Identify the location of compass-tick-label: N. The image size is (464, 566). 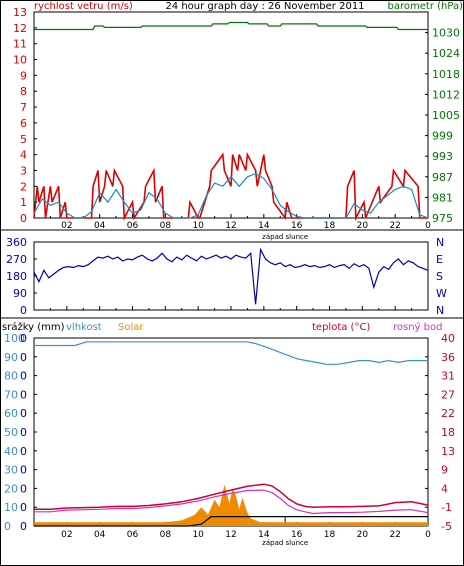
(440, 242).